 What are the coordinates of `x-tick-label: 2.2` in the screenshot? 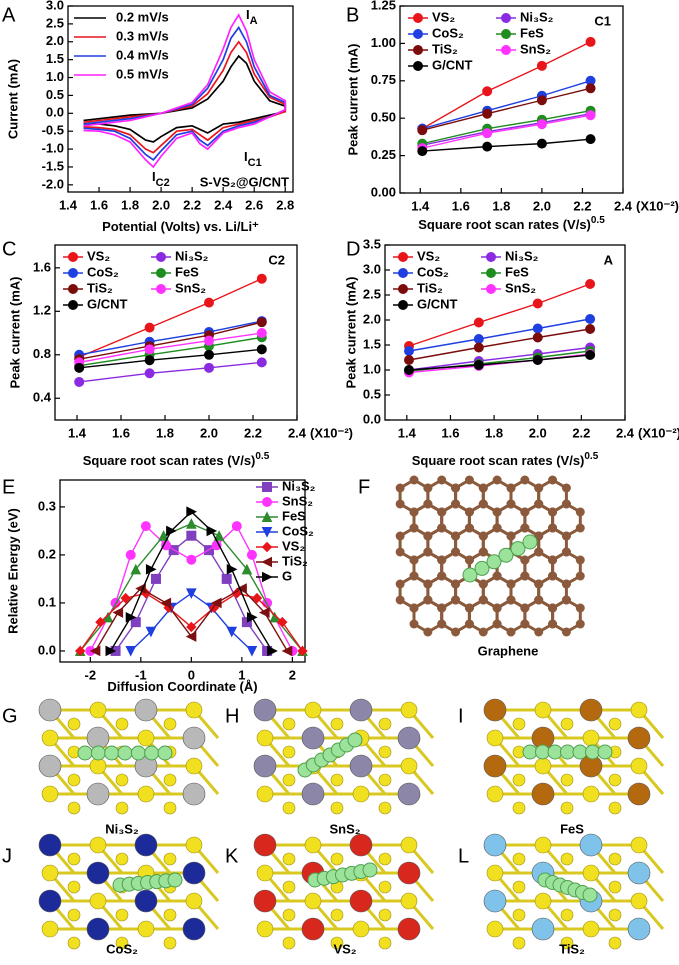 It's located at (582, 205).